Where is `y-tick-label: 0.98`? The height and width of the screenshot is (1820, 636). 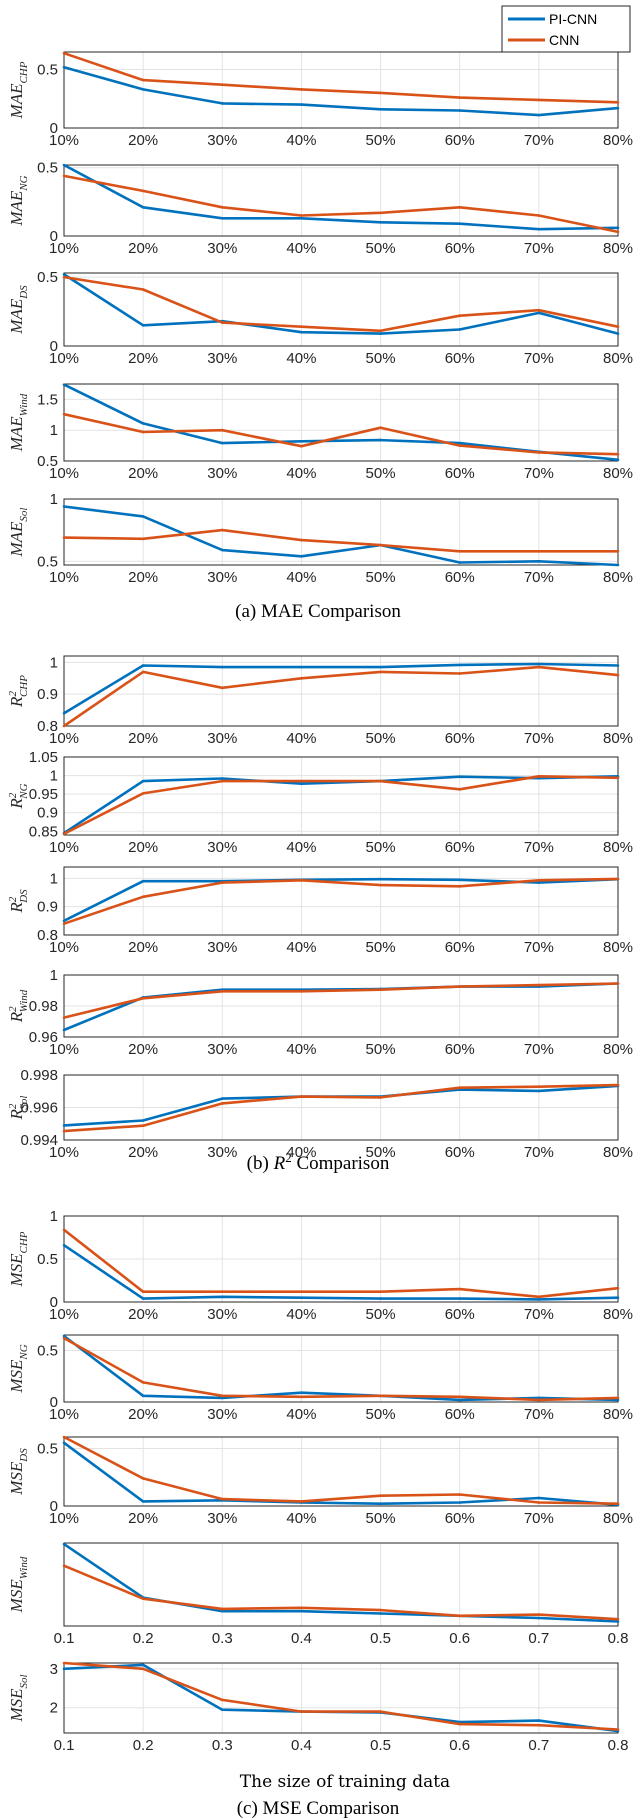
y-tick-label: 0.98 is located at coordinates (43, 1006).